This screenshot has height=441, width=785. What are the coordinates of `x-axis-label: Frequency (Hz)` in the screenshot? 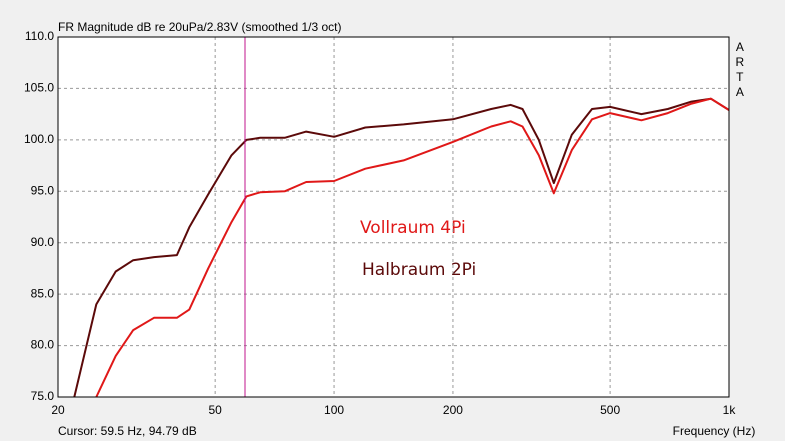 It's located at (714, 431).